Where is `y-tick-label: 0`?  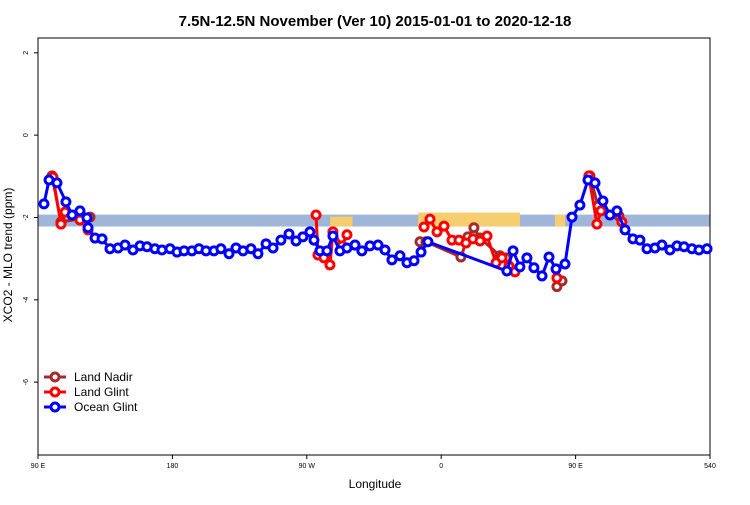 y-tick-label: 0 is located at coordinates (26, 135).